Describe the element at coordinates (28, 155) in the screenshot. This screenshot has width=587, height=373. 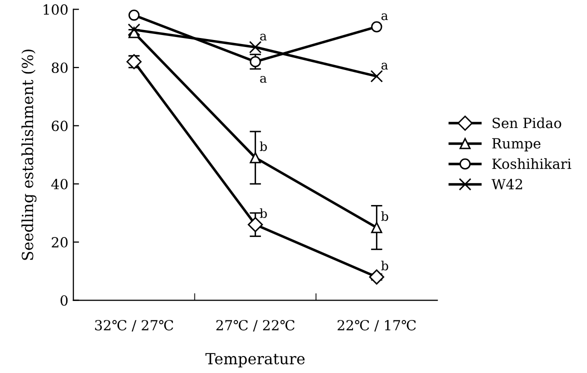
I see `y-axis-title: Seedling establishment (%)` at that location.